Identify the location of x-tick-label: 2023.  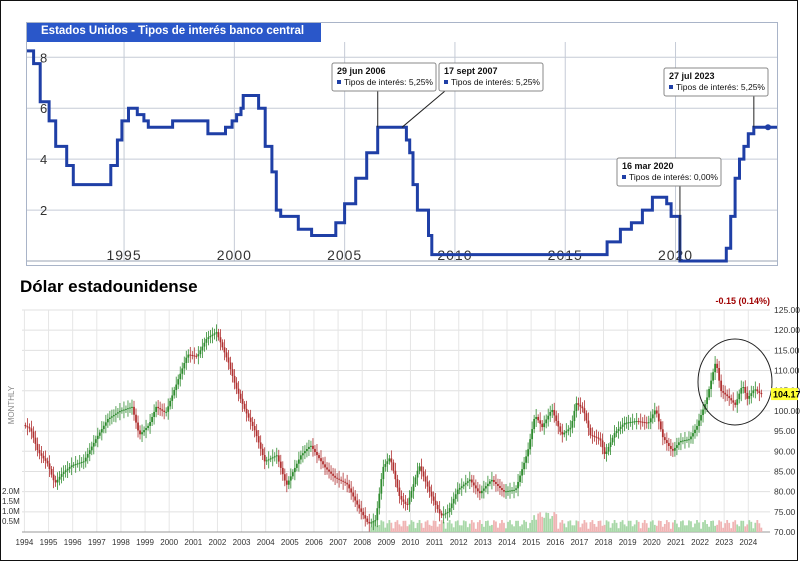
(724, 542).